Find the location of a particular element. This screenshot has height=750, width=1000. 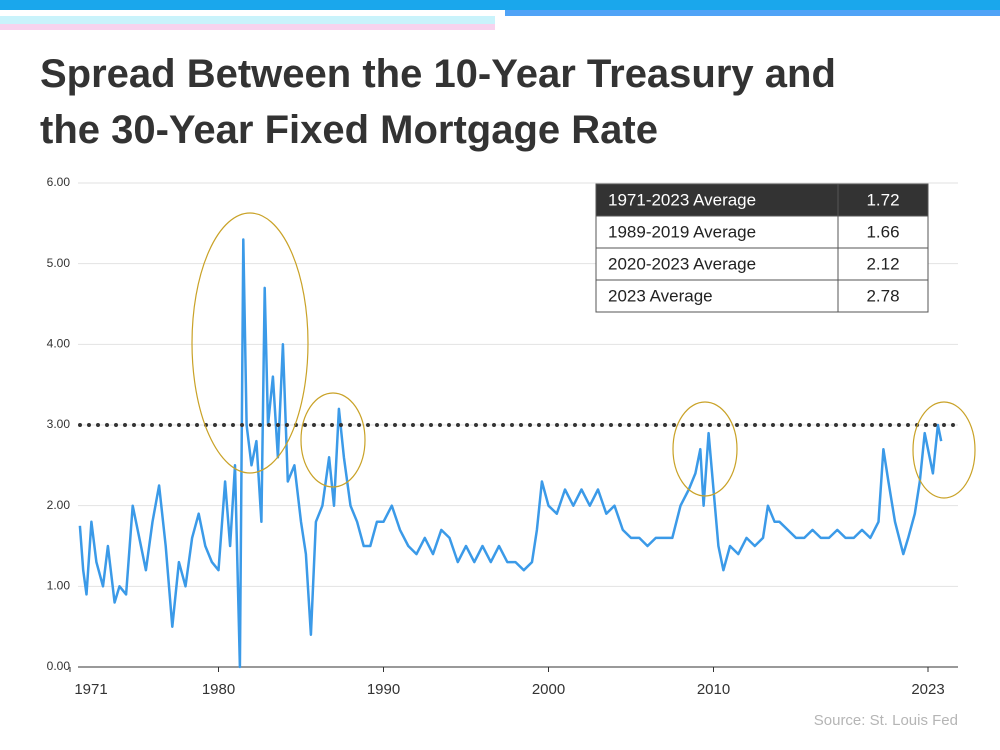

x-tick-label: 2023 is located at coordinates (927, 689).